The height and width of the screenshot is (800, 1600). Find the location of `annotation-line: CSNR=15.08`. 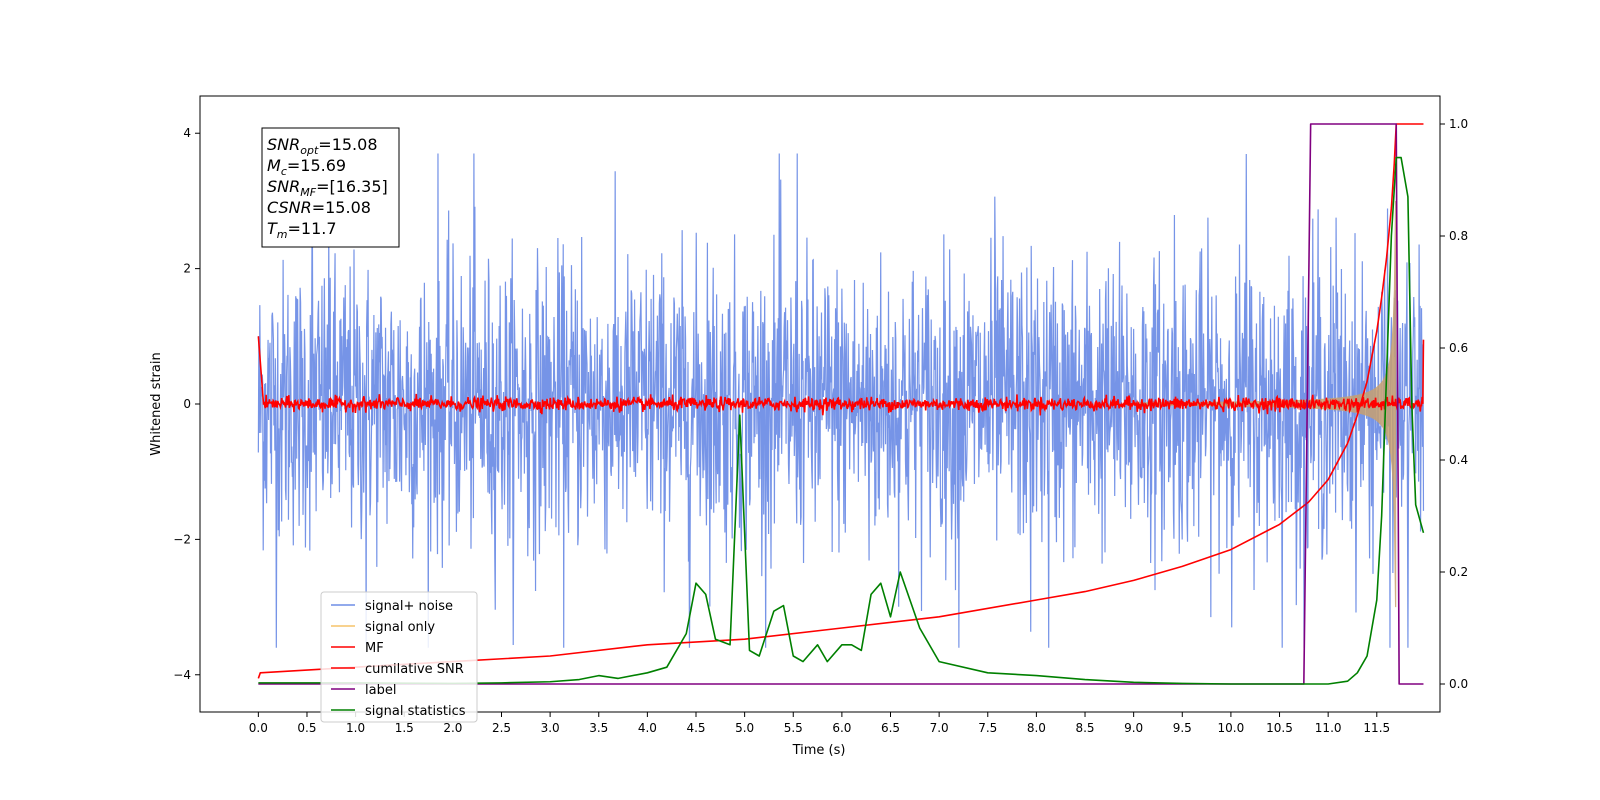

annotation-line: CSNR=15.08 is located at coordinates (319, 207).